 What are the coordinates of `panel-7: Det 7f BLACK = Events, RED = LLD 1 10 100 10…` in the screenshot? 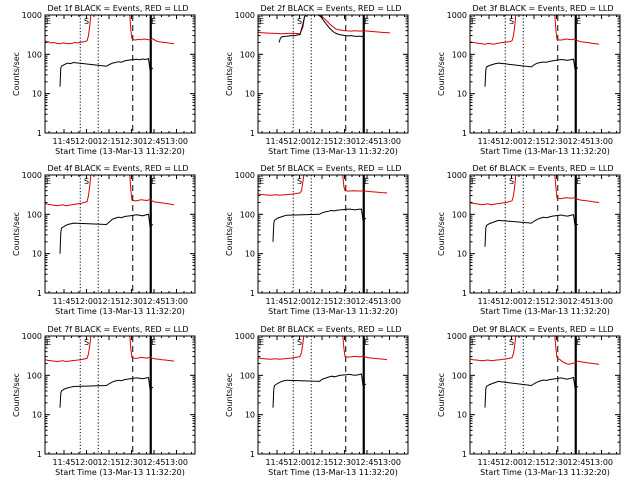 It's located at (104, 401).